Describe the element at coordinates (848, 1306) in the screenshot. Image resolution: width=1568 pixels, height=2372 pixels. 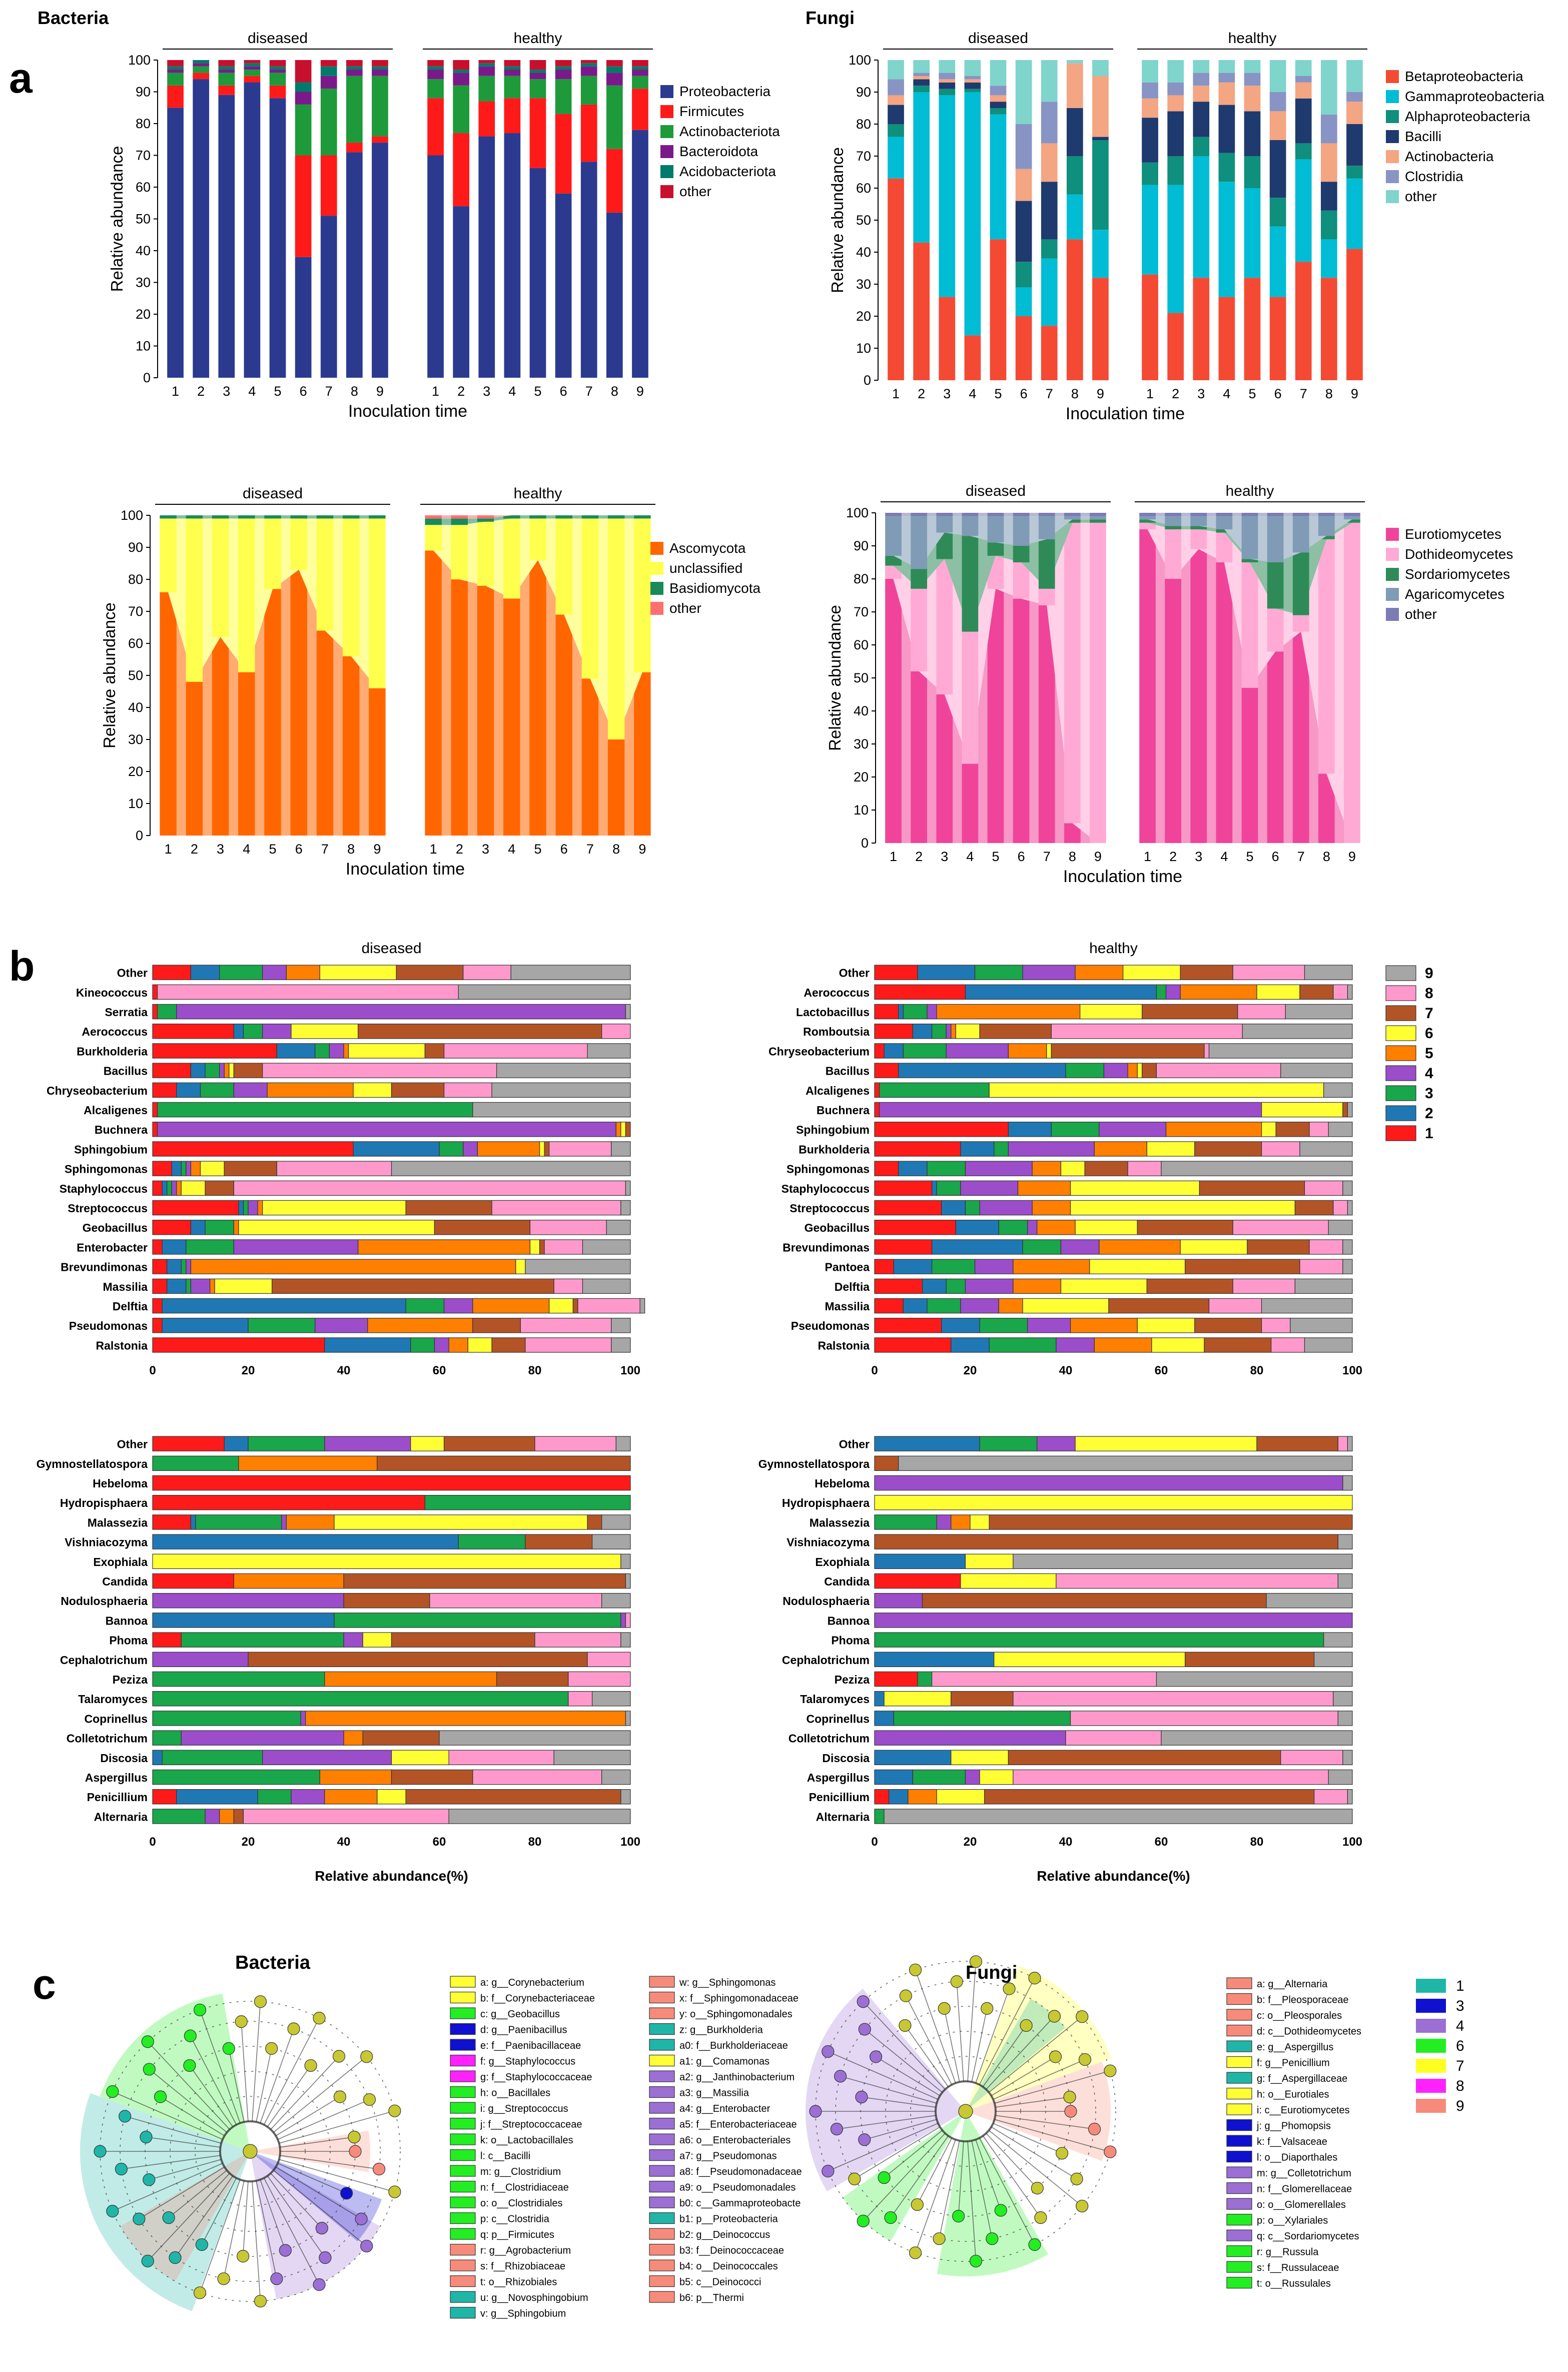
I see `row-label: Massilia` at that location.